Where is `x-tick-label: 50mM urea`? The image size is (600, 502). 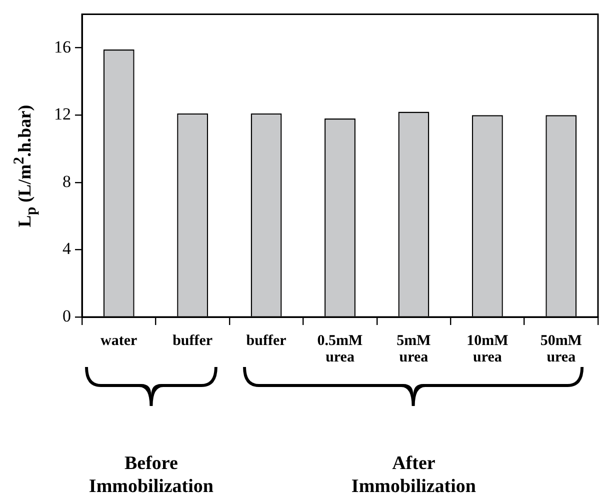
x-tick-label: 50mM urea is located at coordinates (561, 349).